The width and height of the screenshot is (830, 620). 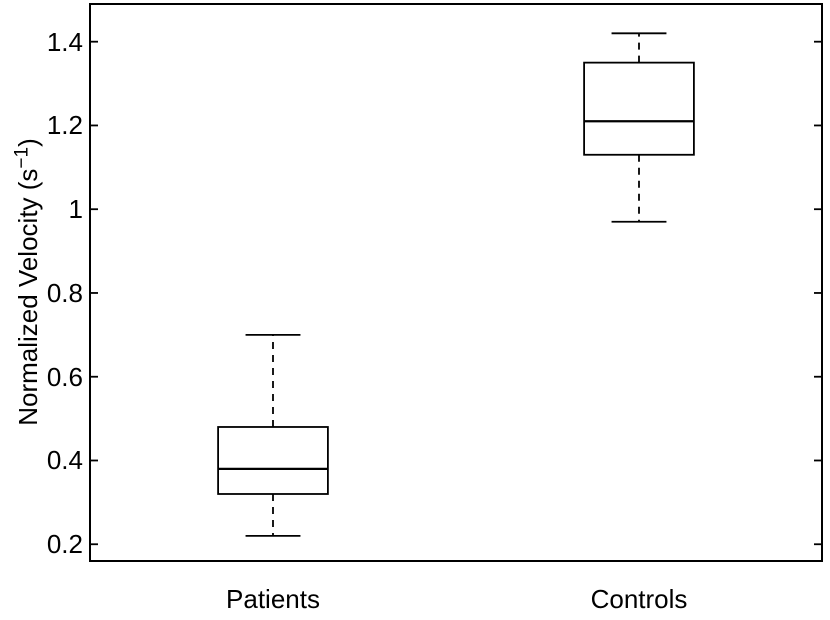 What do you see at coordinates (64, 292) in the screenshot?
I see `ytick-label-0.8: 0.8` at bounding box center [64, 292].